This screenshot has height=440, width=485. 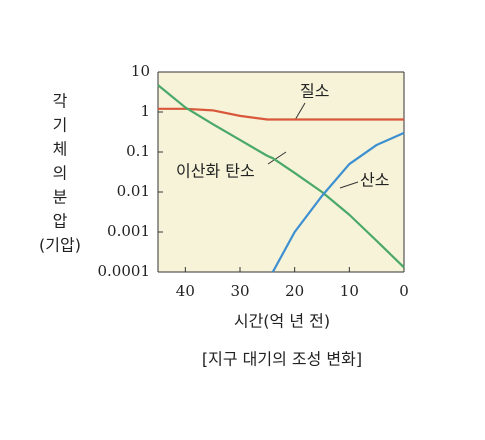 What do you see at coordinates (239, 291) in the screenshot?
I see `x-tick-label: 30` at bounding box center [239, 291].